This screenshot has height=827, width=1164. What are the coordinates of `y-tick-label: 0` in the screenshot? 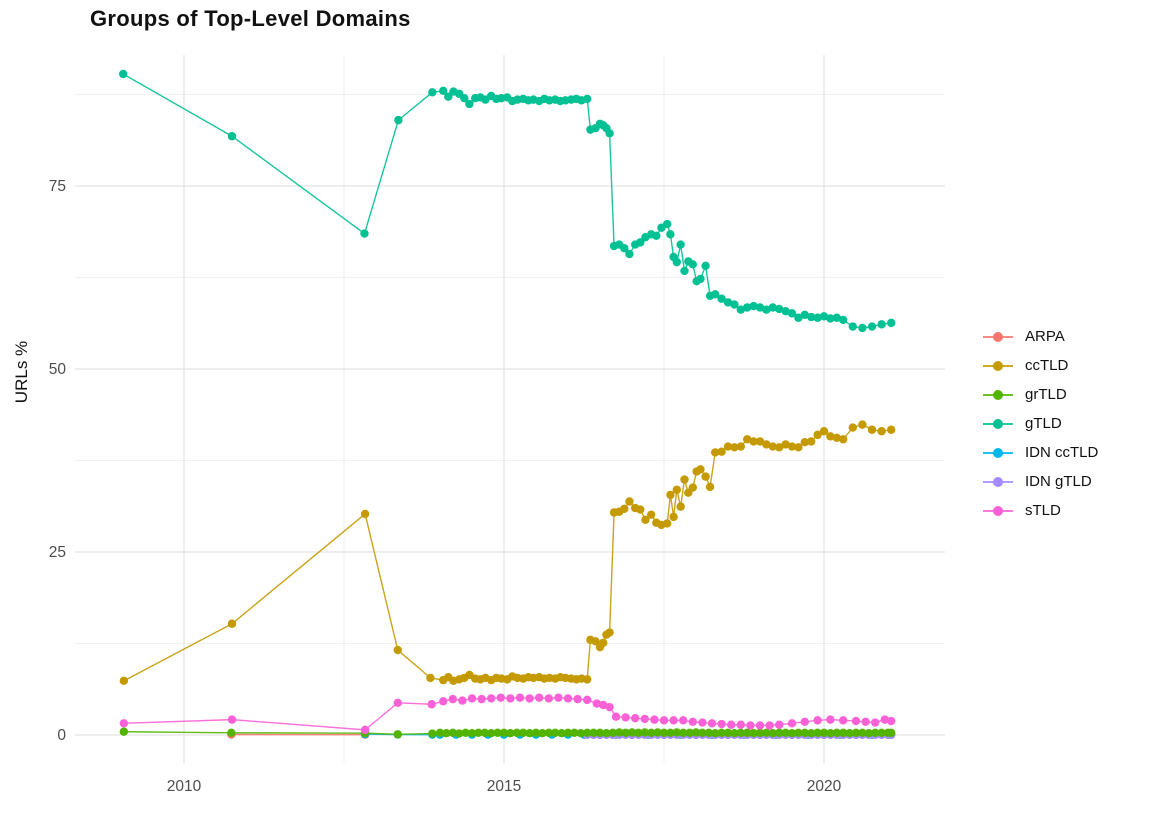 It's located at (61, 735).